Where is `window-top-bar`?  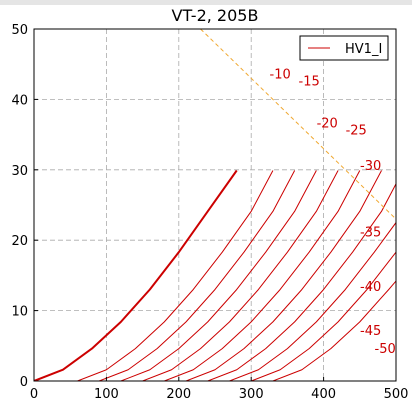
window-top-bar is located at coordinates (206, 2).